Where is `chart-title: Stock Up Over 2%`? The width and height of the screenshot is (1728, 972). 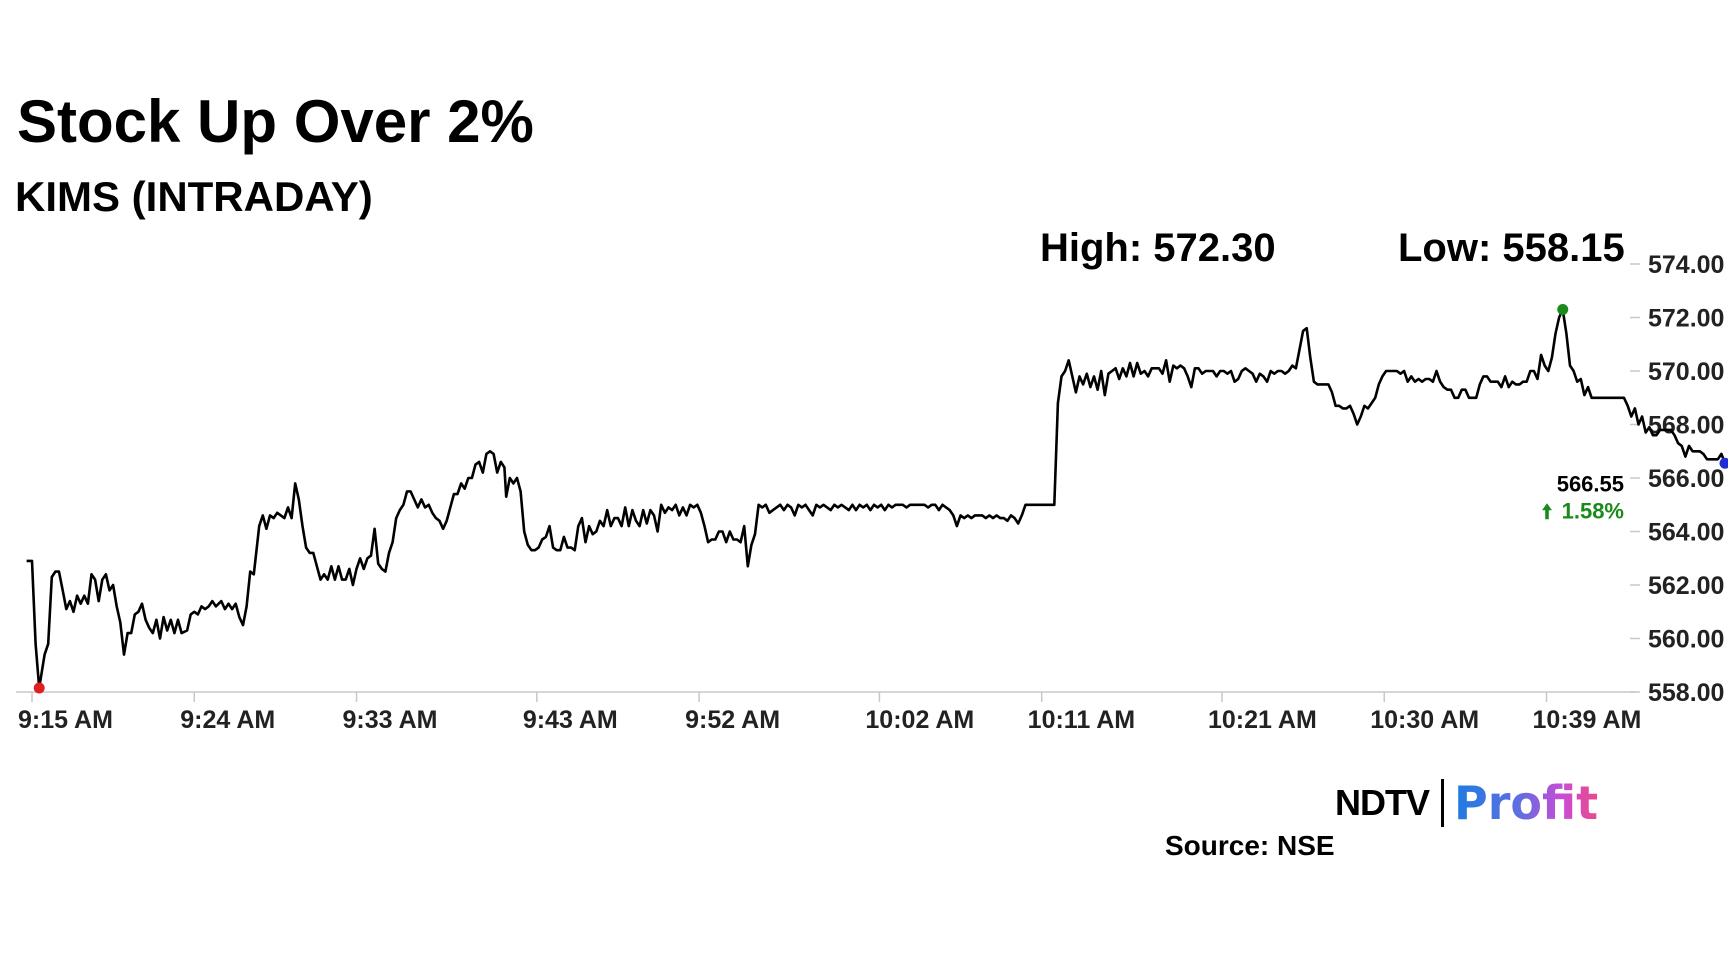 chart-title: Stock Up Over 2% is located at coordinates (275, 121).